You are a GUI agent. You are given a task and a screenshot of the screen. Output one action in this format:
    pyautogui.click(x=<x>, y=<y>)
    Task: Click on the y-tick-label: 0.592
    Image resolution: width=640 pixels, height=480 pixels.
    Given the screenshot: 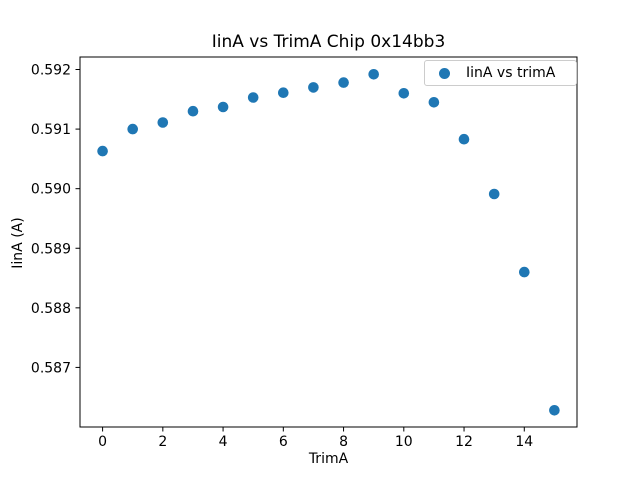 What is the action you would take?
    pyautogui.click(x=51, y=71)
    